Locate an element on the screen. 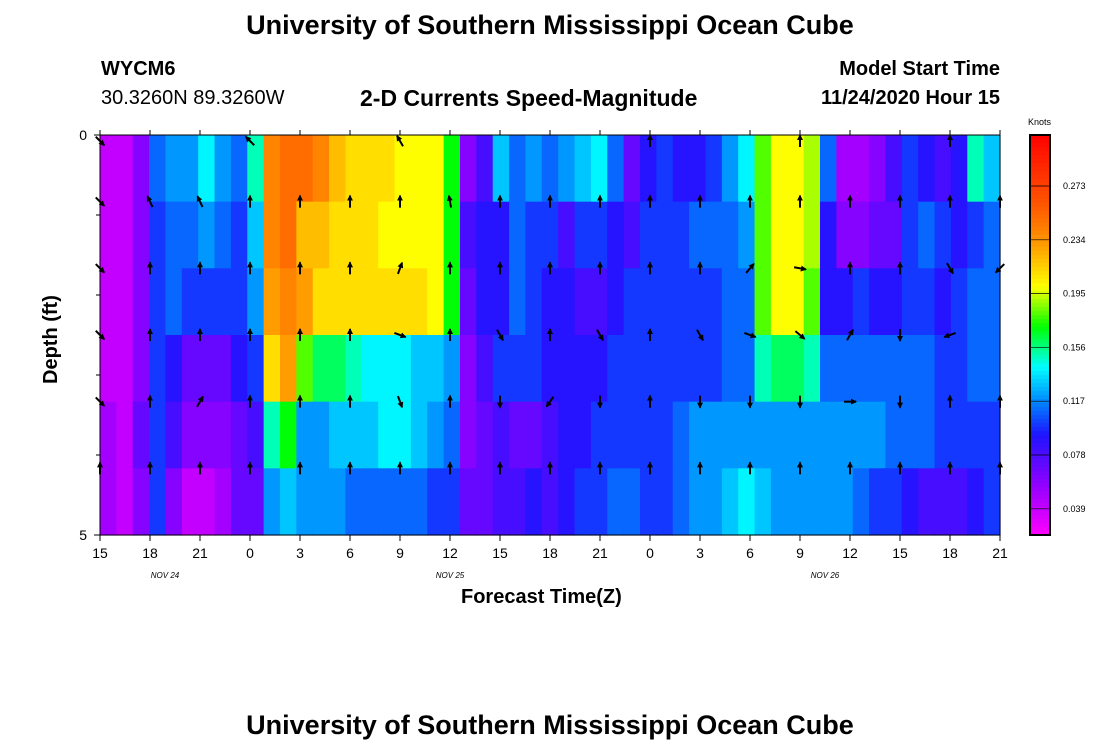 The image size is (1100, 750). date-label: NOV 26 is located at coordinates (825, 575).